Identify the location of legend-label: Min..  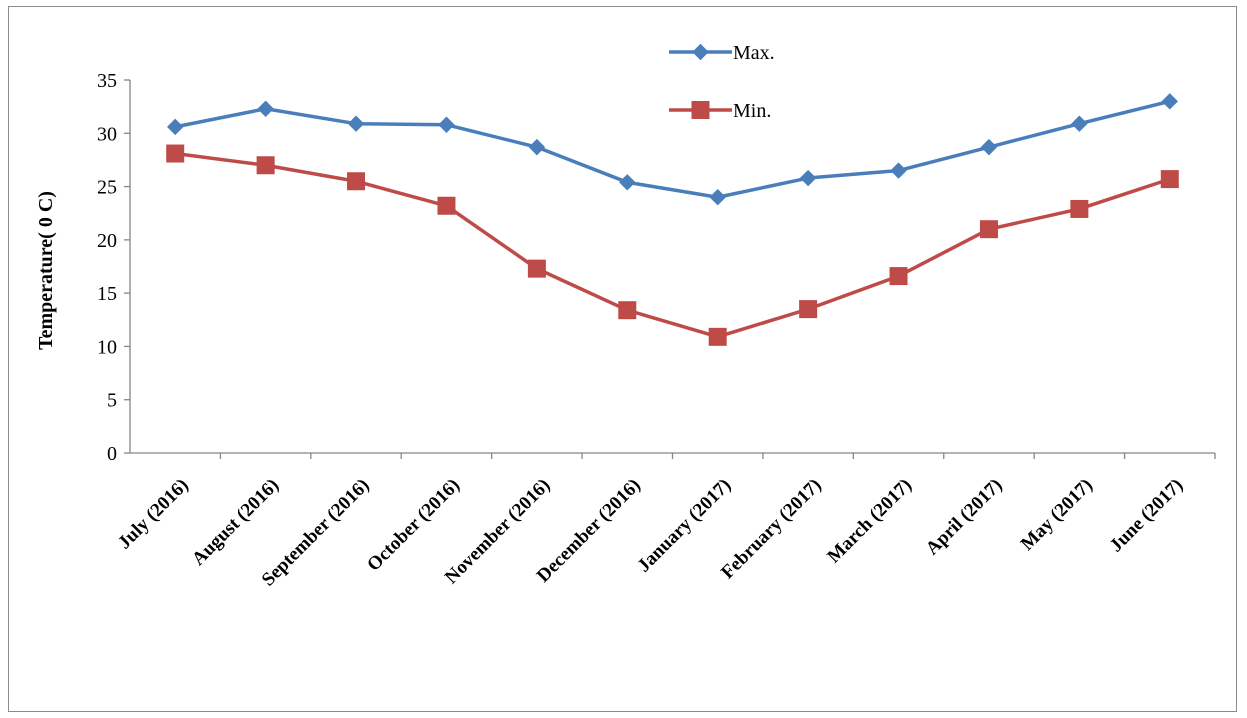
(752, 111).